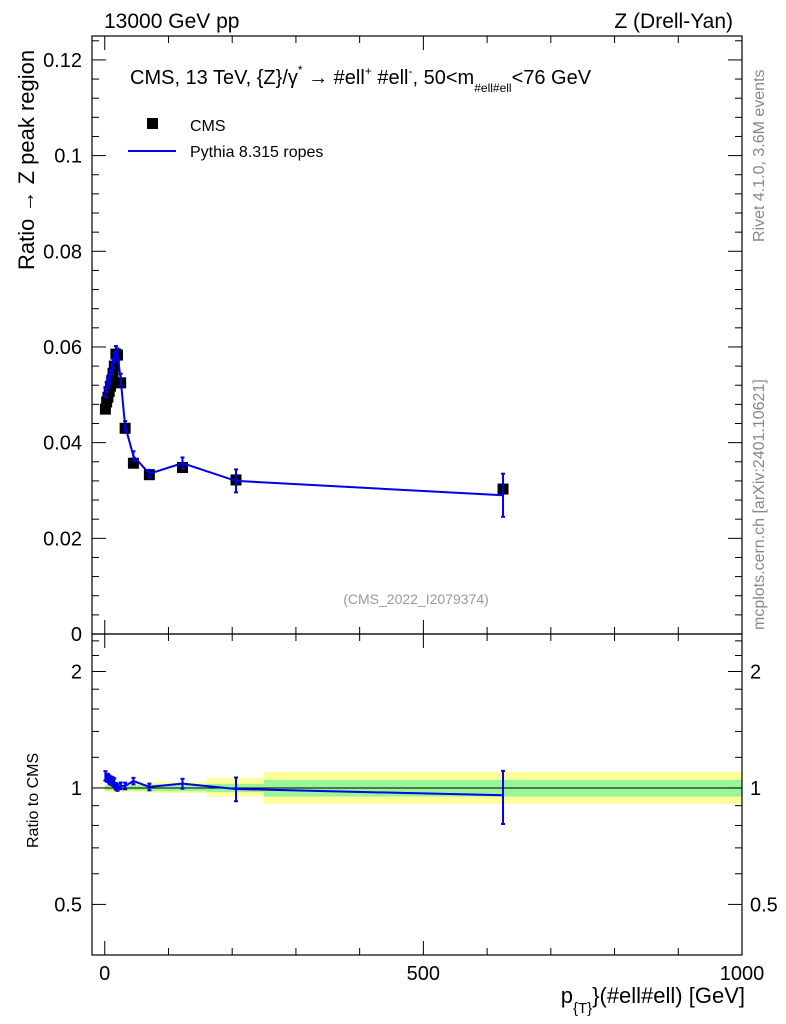 The width and height of the screenshot is (786, 1024). What do you see at coordinates (492, 88) in the screenshot?
I see `plot-title-sub: #ell#ell` at bounding box center [492, 88].